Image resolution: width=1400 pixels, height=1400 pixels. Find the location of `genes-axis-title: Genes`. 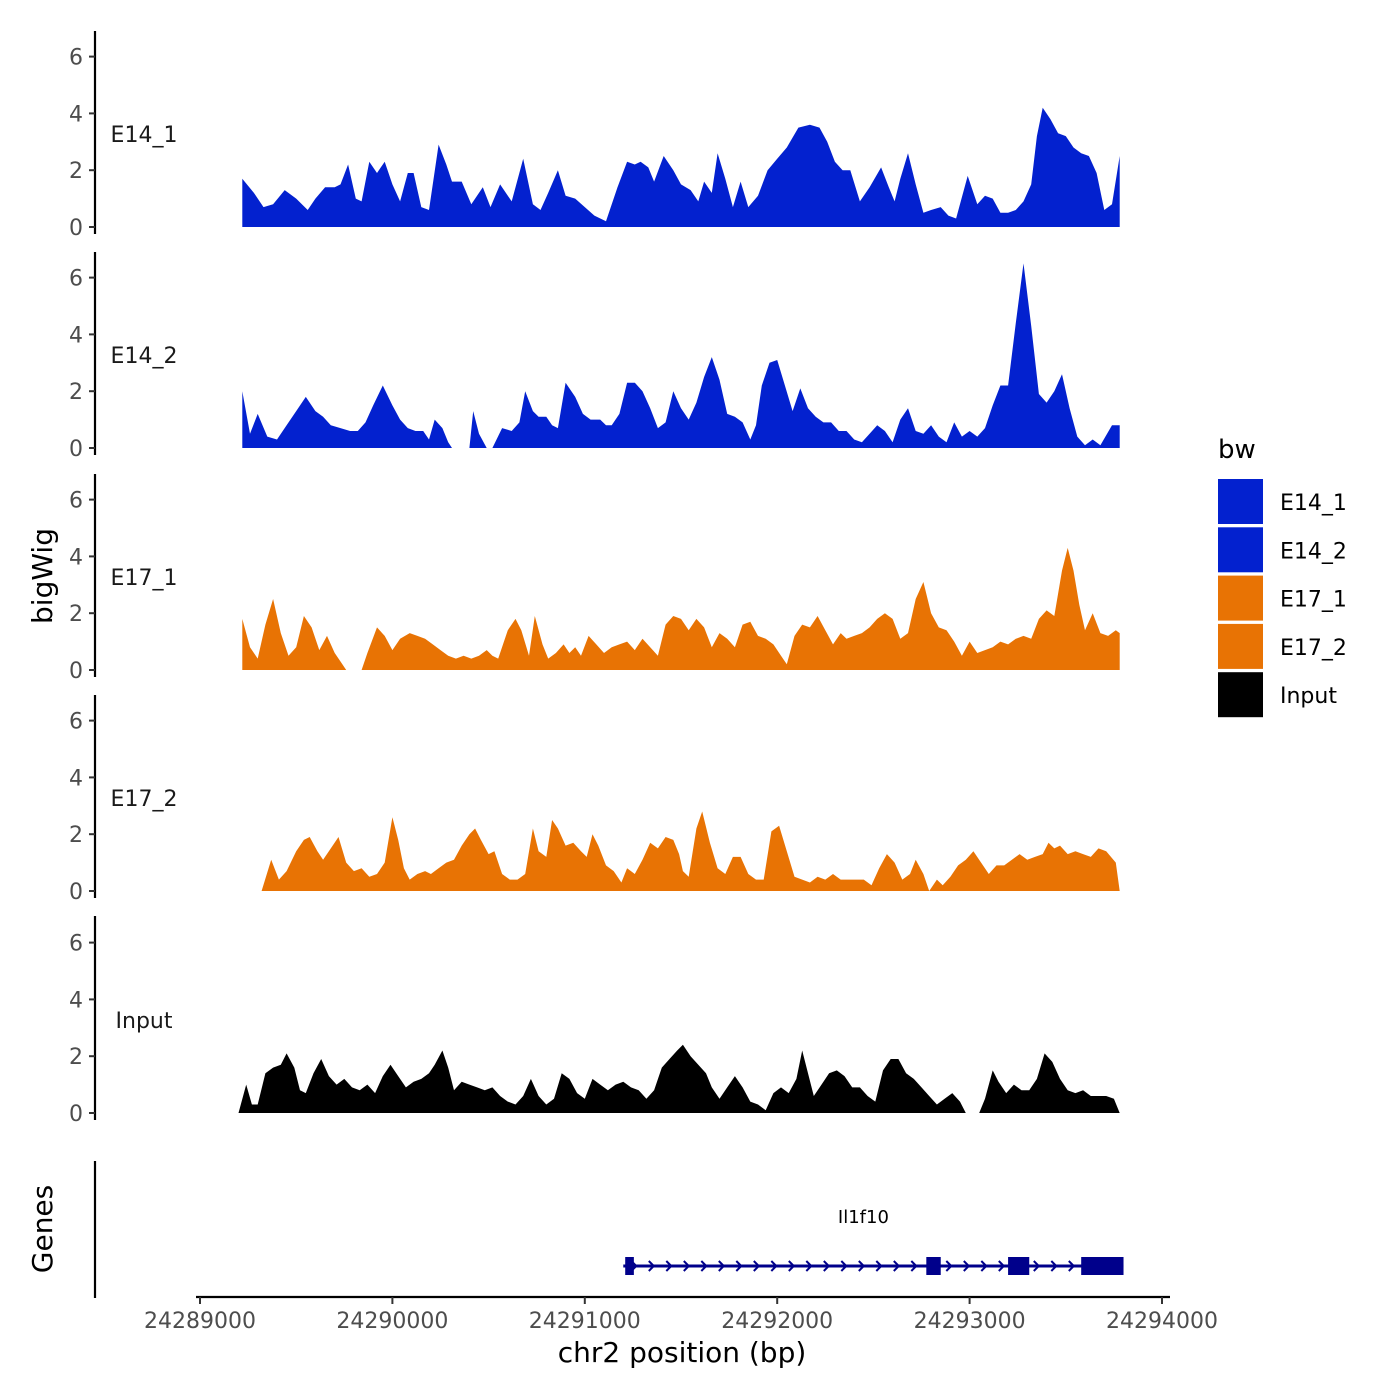

genes-axis-title: Genes is located at coordinates (42, 1229).